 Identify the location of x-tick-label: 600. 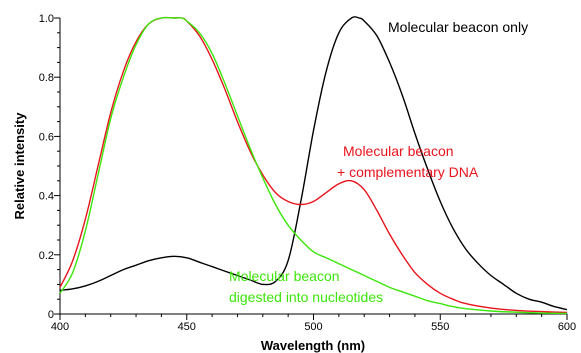
(567, 327).